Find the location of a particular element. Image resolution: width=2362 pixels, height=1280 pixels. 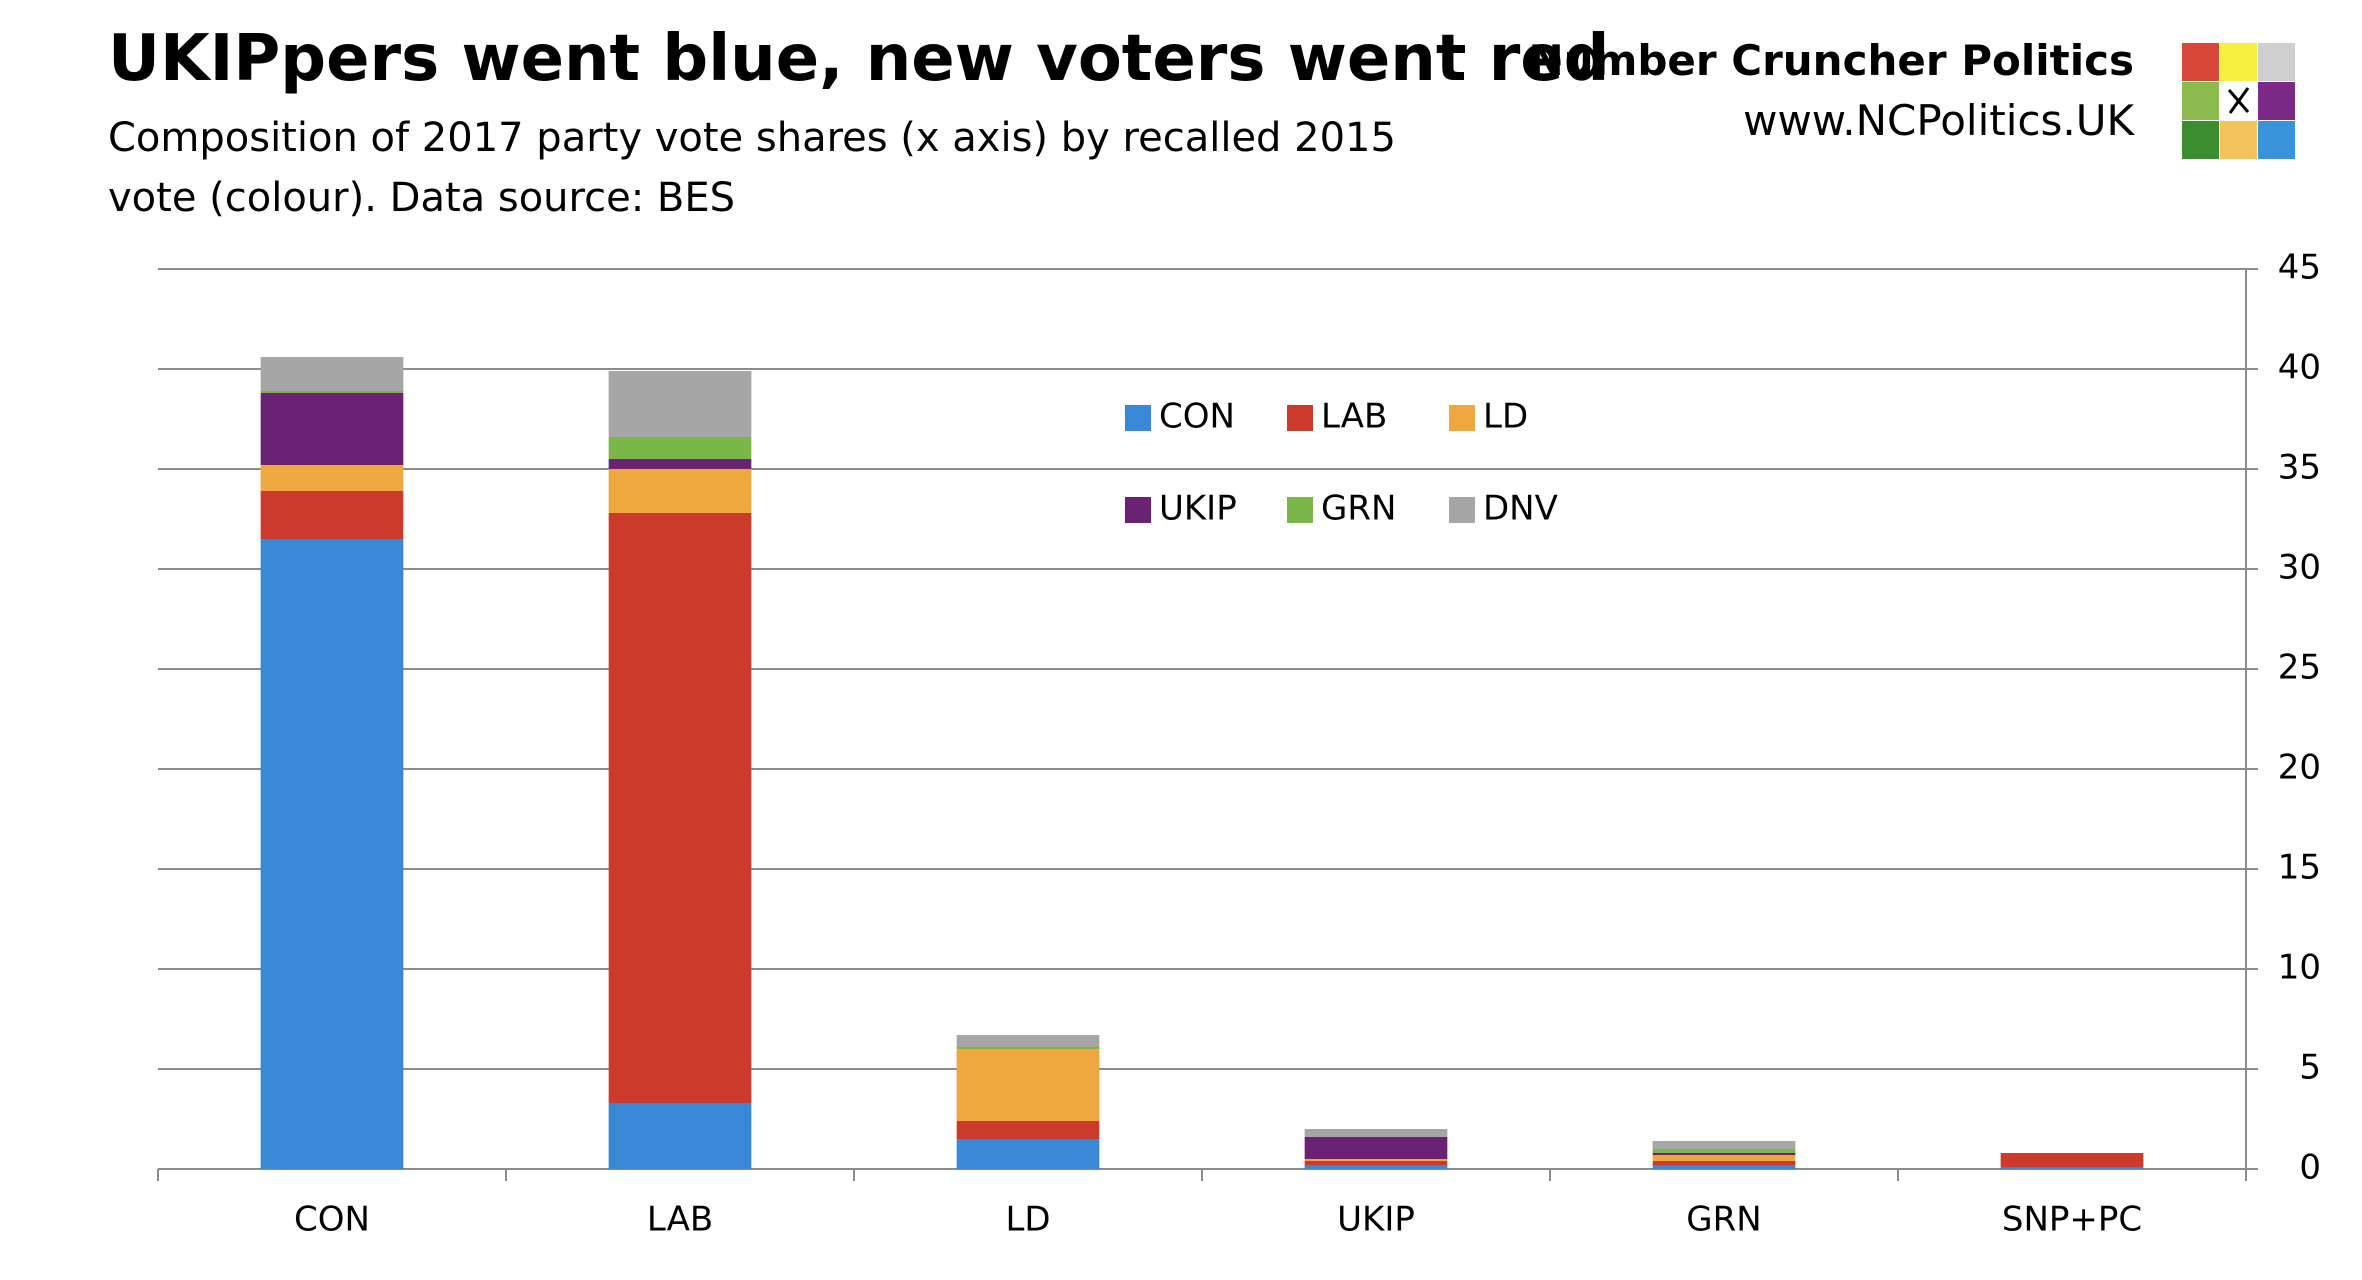

legend-label: DNV is located at coordinates (1520, 509).